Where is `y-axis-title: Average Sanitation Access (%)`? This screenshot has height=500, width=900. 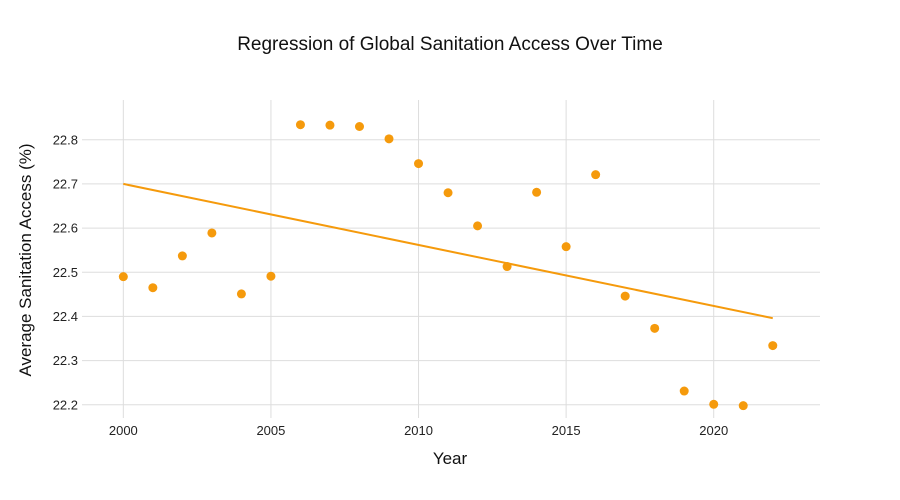 y-axis-title: Average Sanitation Access (%) is located at coordinates (25, 259).